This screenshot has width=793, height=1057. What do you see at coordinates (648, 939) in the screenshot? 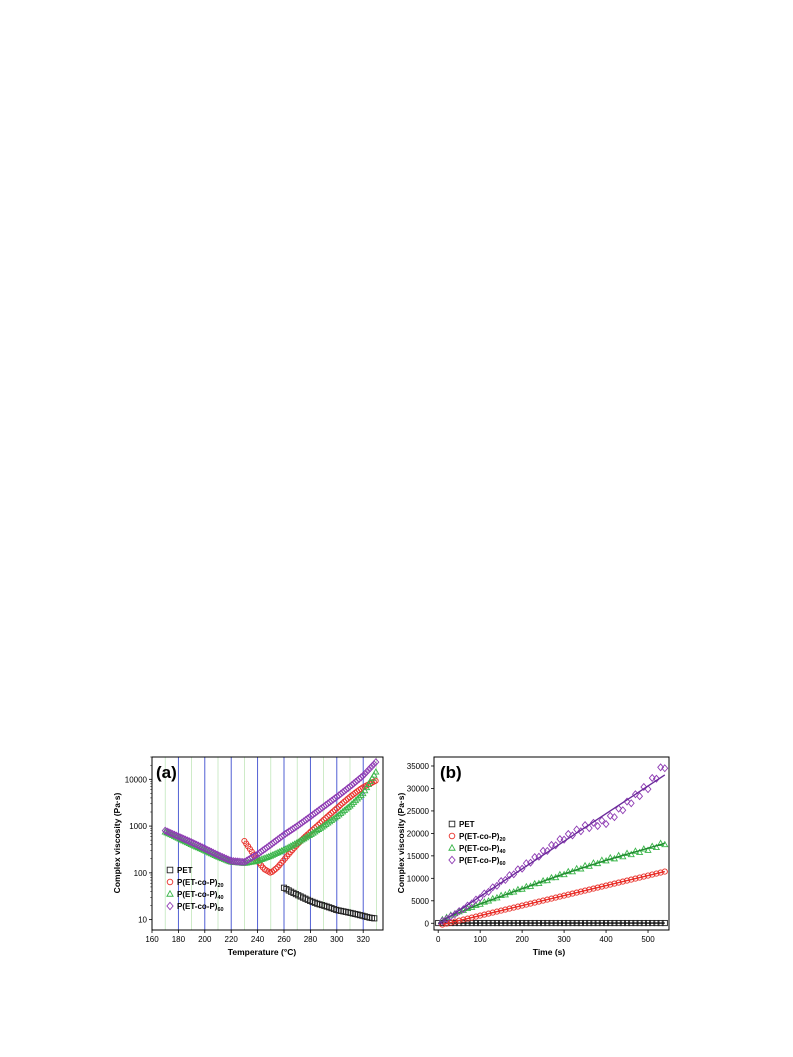
I see `x-tick-label: 500` at bounding box center [648, 939].